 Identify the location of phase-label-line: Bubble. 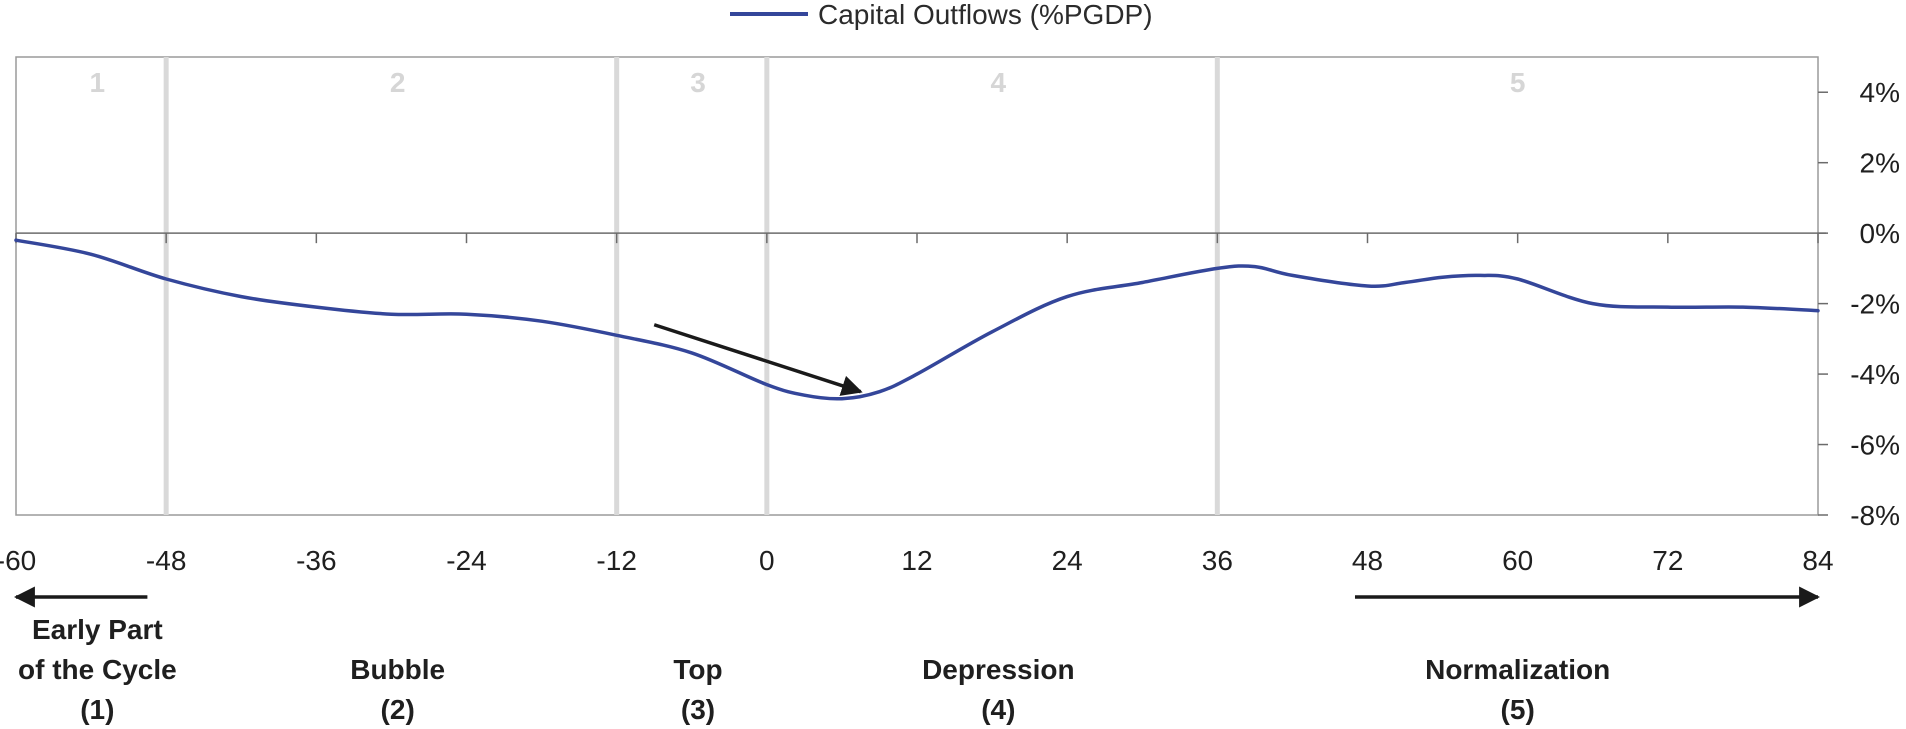
(397, 669).